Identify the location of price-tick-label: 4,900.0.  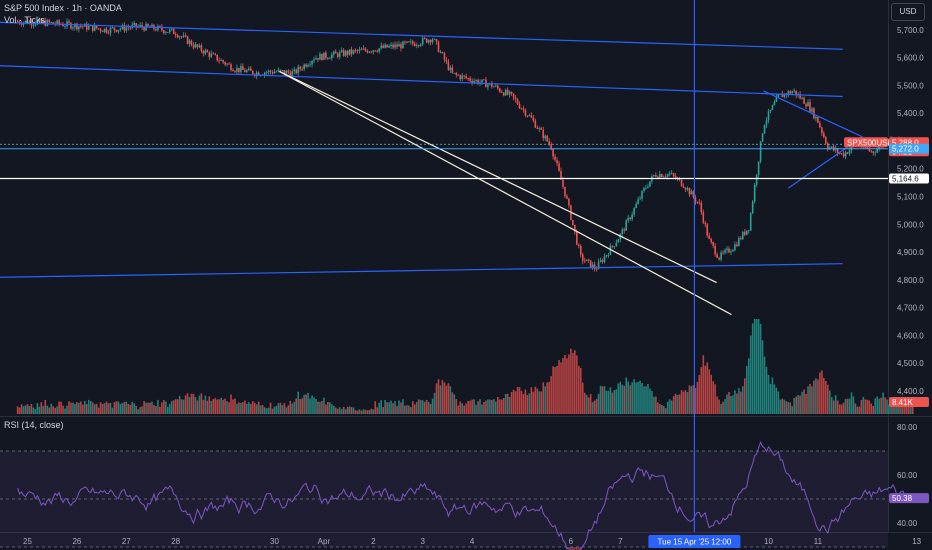
(910, 252).